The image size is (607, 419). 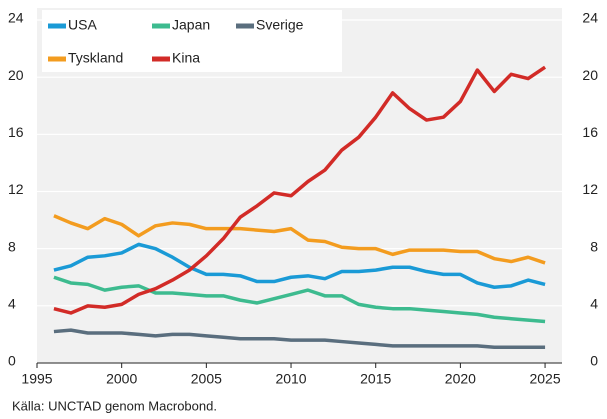 What do you see at coordinates (375, 379) in the screenshot?
I see `x-tick-label: 2015` at bounding box center [375, 379].